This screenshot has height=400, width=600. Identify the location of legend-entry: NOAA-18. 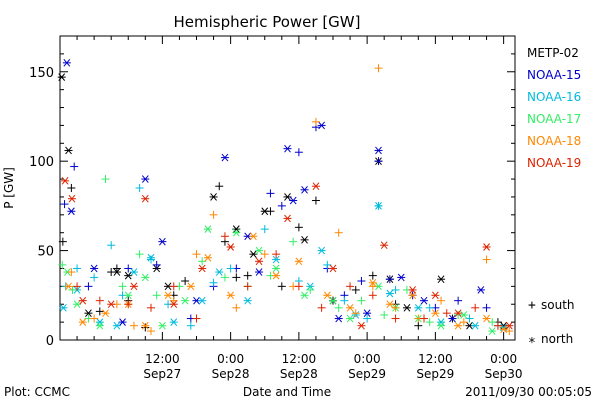
(554, 141).